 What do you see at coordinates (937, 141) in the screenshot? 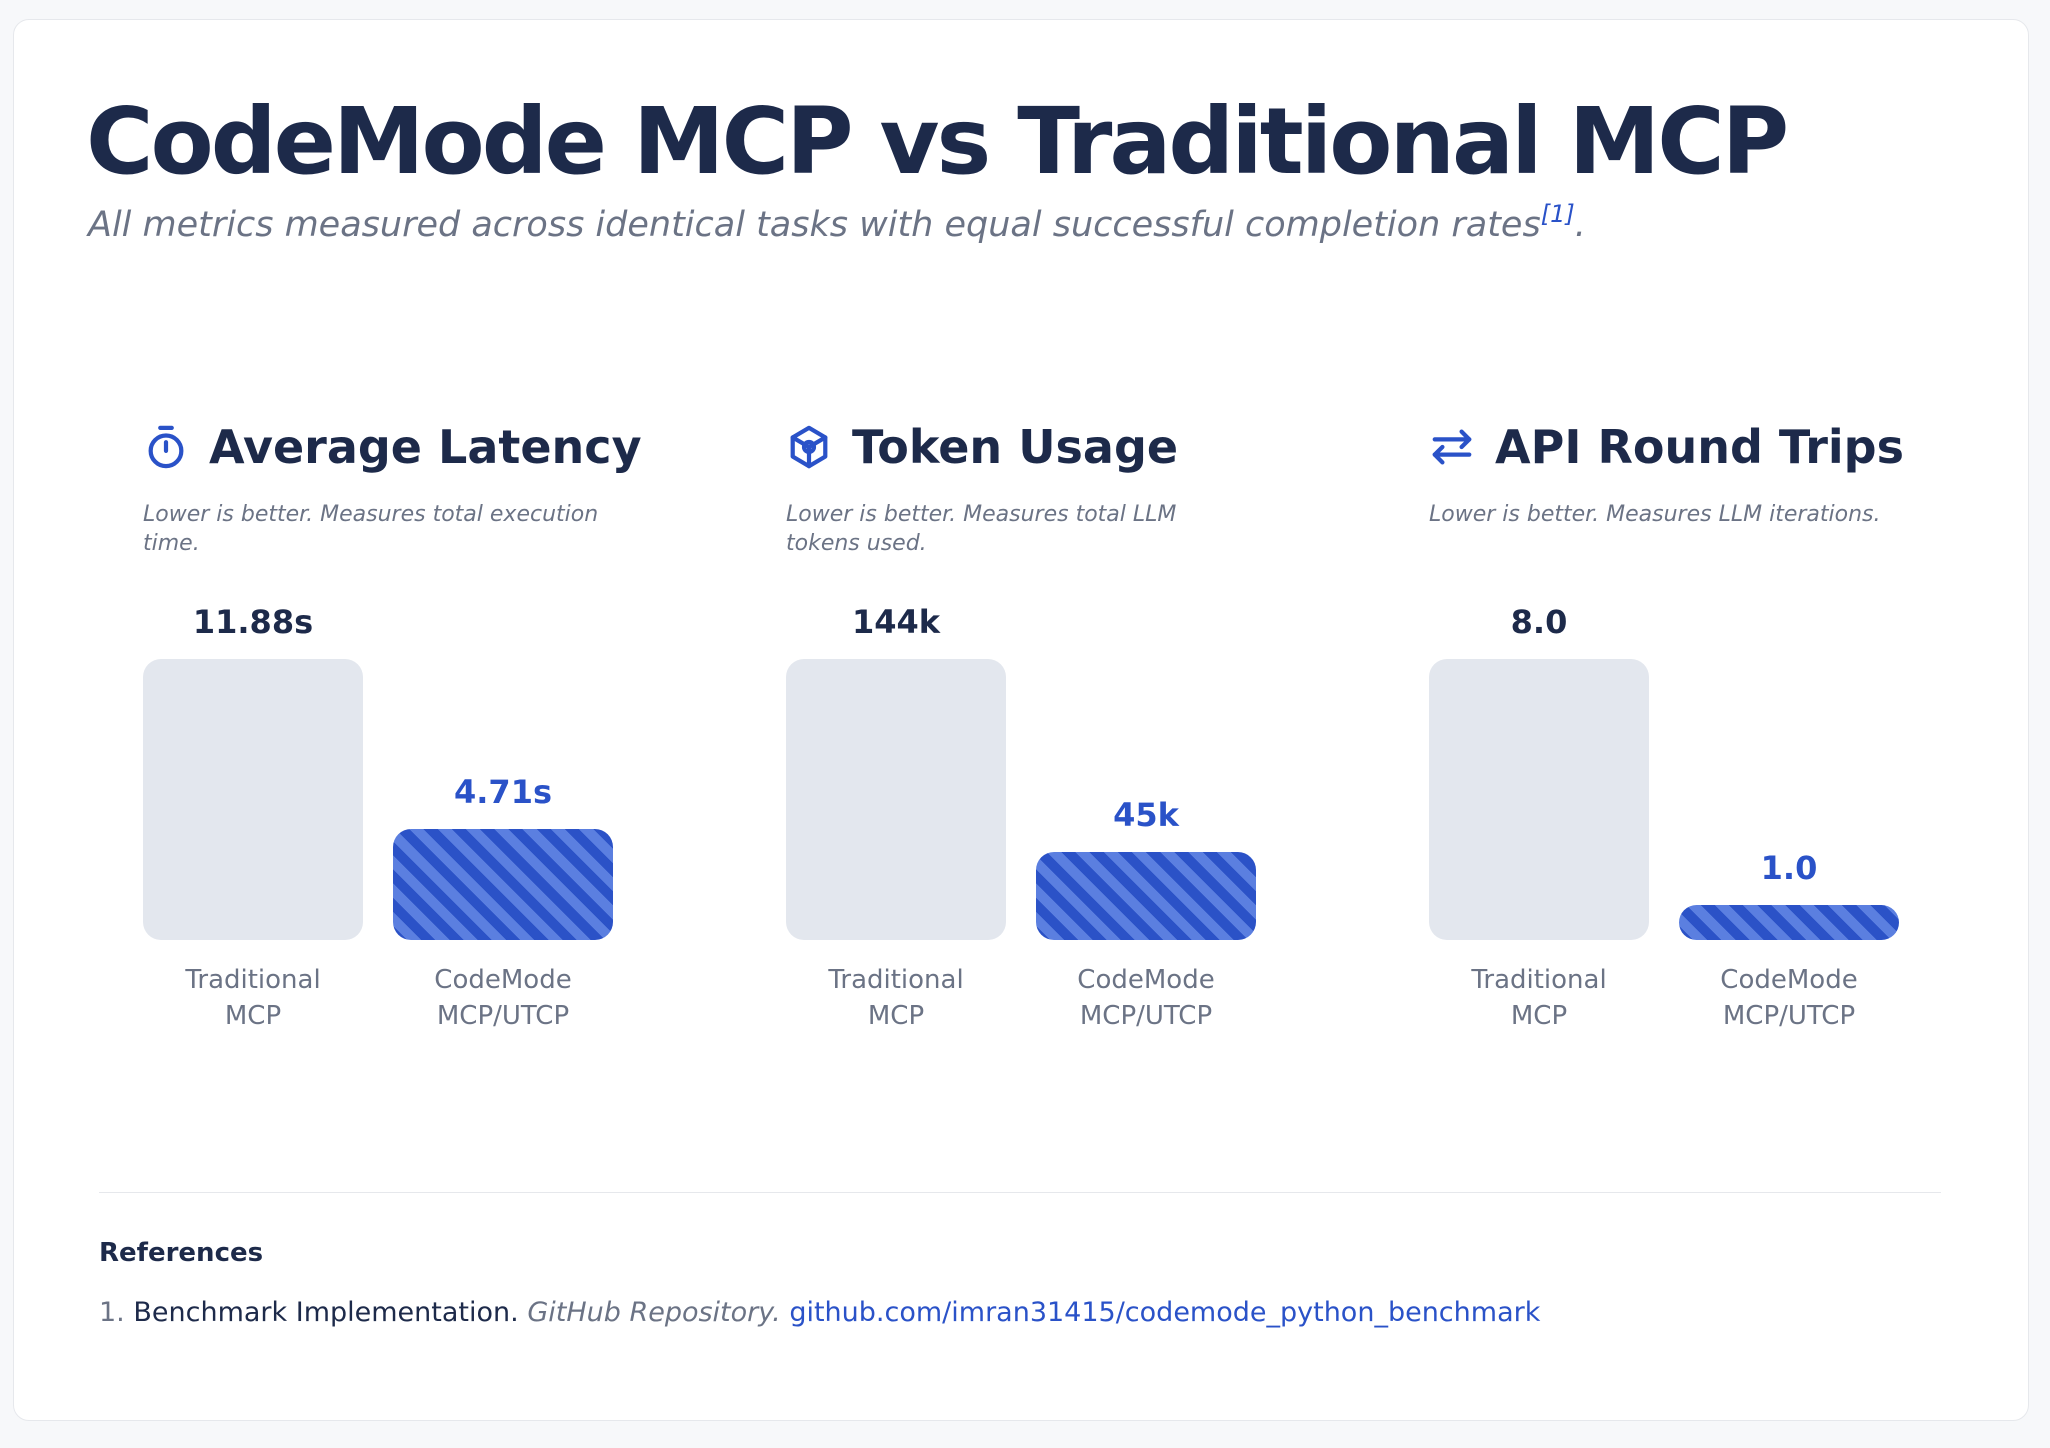
I see `page-title: CodeMode MCP vs Traditional MCP` at bounding box center [937, 141].